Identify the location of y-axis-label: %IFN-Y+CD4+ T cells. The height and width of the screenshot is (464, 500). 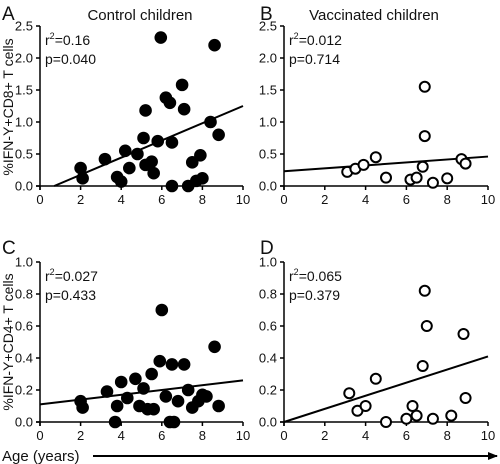
(8, 341).